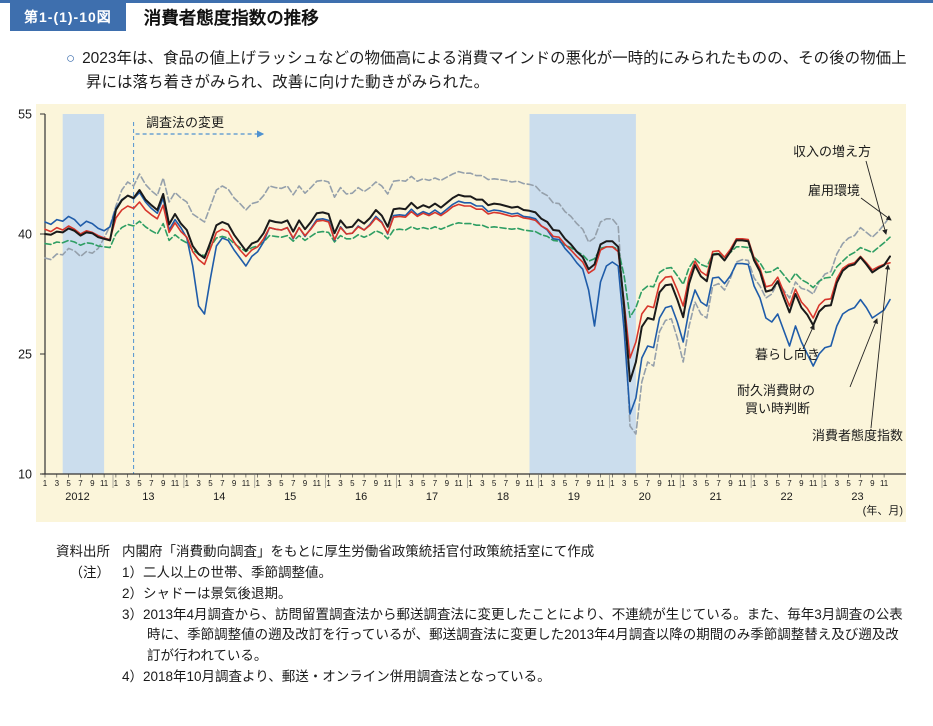  What do you see at coordinates (857, 497) in the screenshot?
I see `svg-text: 23` at bounding box center [857, 497].